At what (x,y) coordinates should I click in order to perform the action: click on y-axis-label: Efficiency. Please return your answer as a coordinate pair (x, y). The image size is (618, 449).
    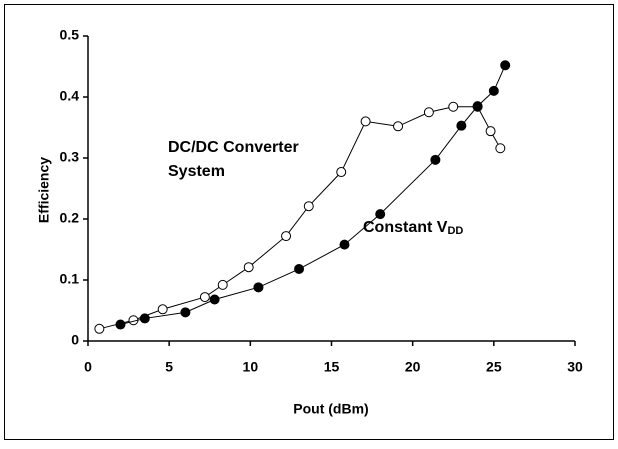
    Looking at the image, I should click on (44, 190).